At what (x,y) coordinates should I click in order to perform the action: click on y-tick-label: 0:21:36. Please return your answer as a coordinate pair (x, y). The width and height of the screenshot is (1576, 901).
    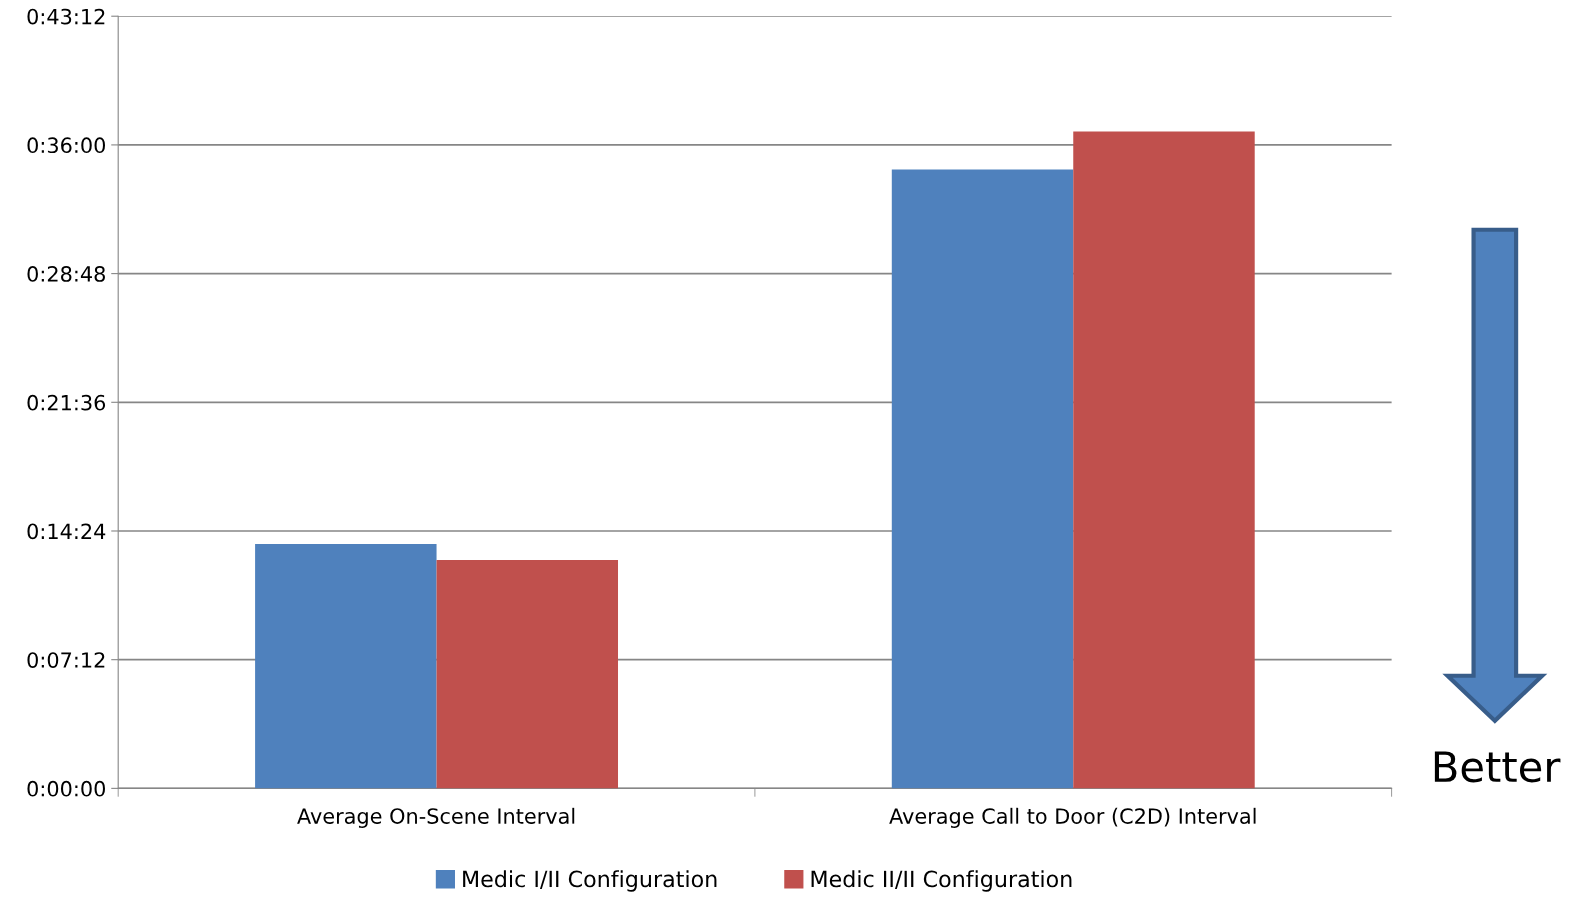
    Looking at the image, I should click on (66, 402).